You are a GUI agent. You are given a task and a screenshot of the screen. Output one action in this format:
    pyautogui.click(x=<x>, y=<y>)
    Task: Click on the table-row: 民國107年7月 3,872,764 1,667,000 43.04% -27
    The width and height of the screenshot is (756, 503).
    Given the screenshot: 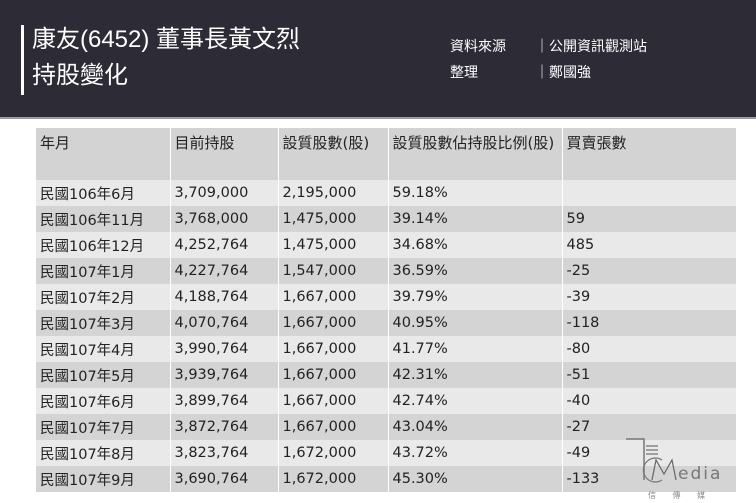 What is the action you would take?
    pyautogui.click(x=386, y=427)
    